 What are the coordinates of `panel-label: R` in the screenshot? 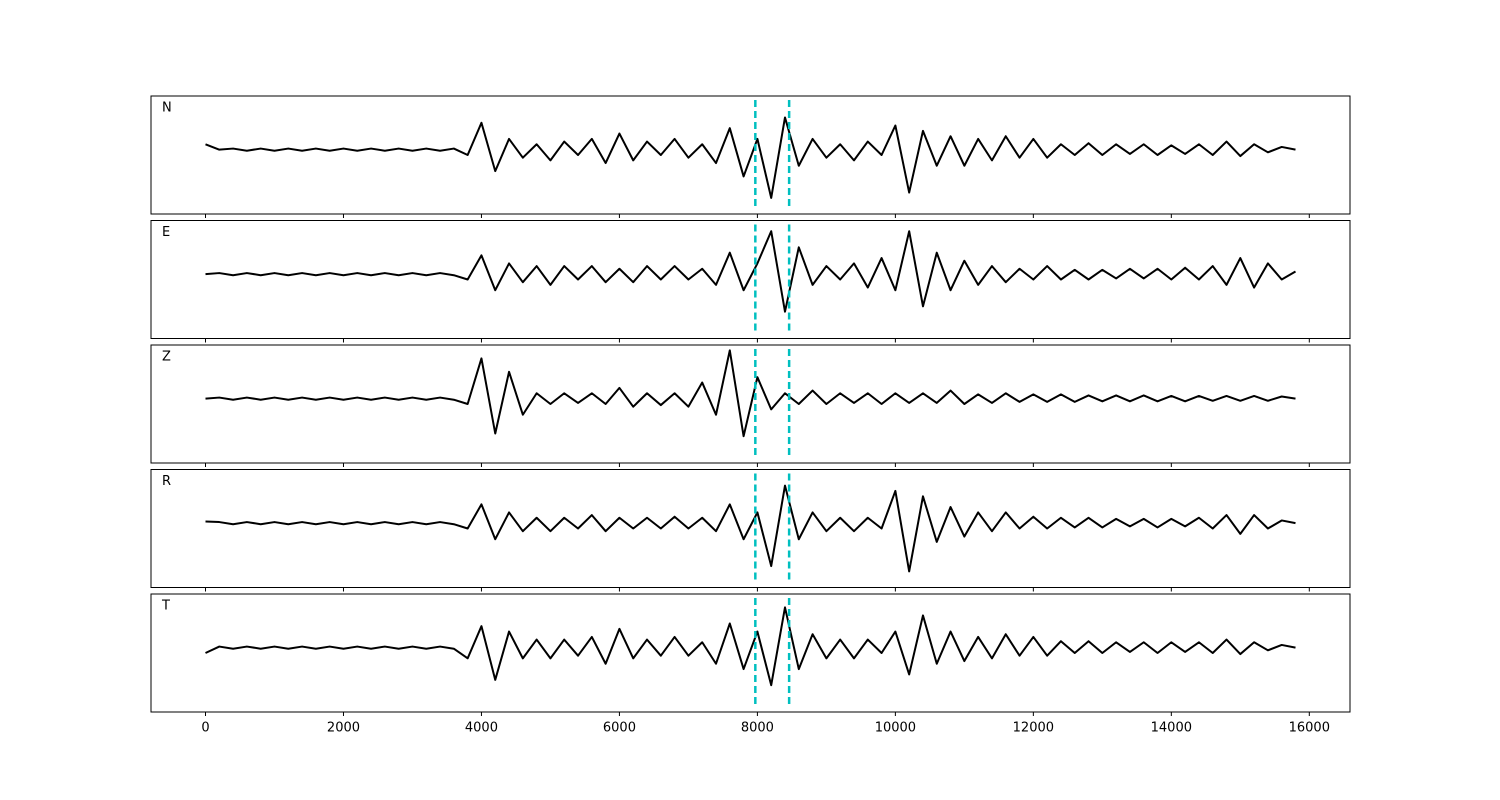 It's located at (166, 481).